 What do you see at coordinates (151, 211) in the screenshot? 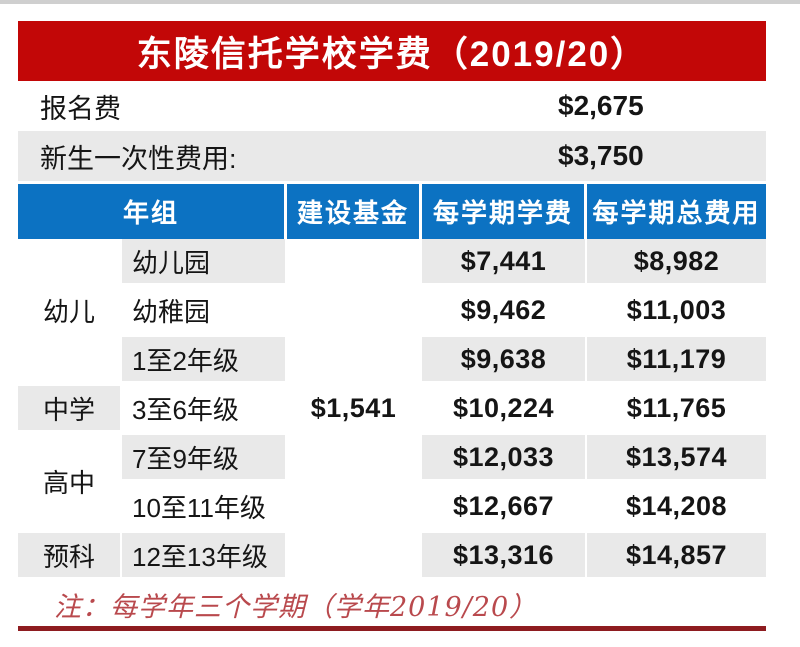
I see `header-year-group: 年组` at bounding box center [151, 211].